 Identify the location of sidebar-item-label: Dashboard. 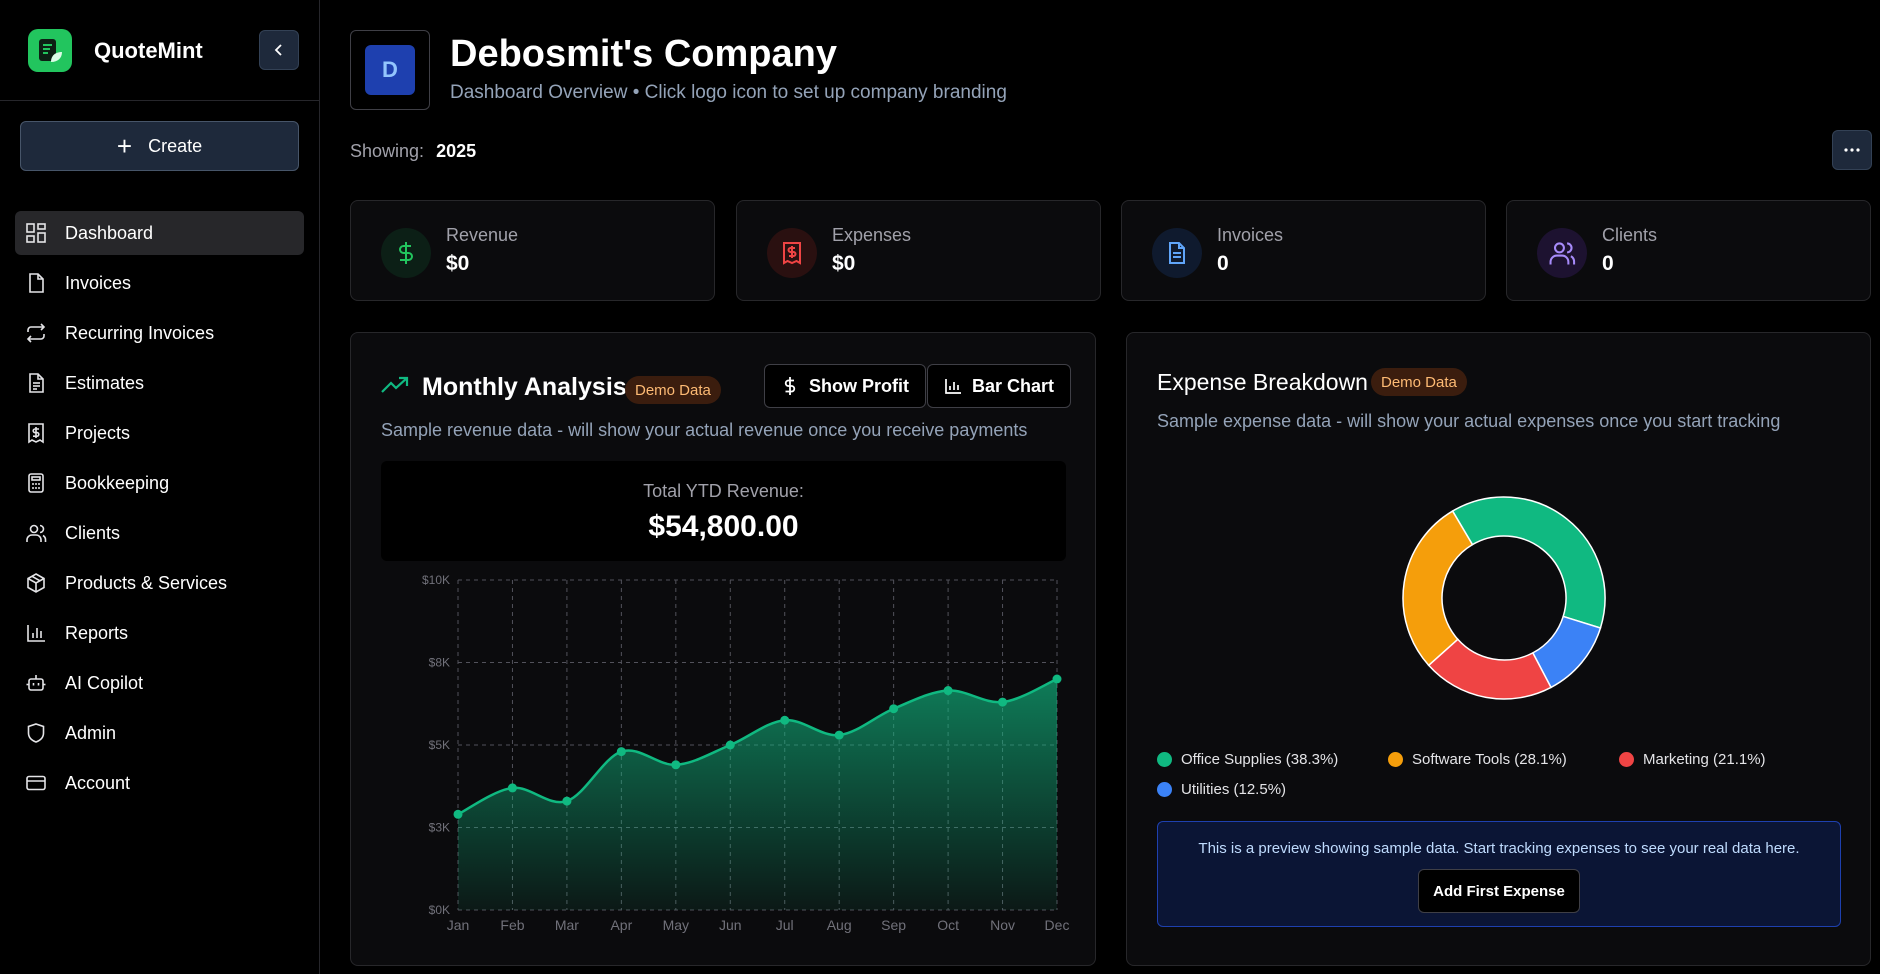
(109, 232).